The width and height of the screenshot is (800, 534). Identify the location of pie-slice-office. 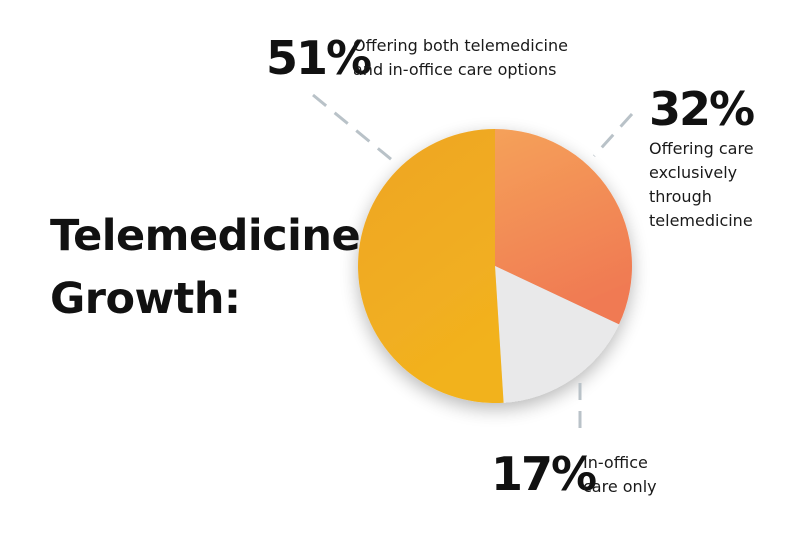
(557, 334).